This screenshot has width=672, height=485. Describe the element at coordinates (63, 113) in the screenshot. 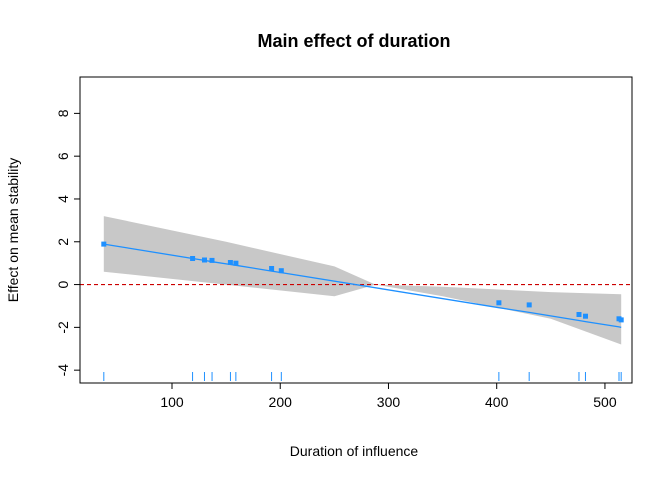

I see `y-tick-label: 8` at that location.